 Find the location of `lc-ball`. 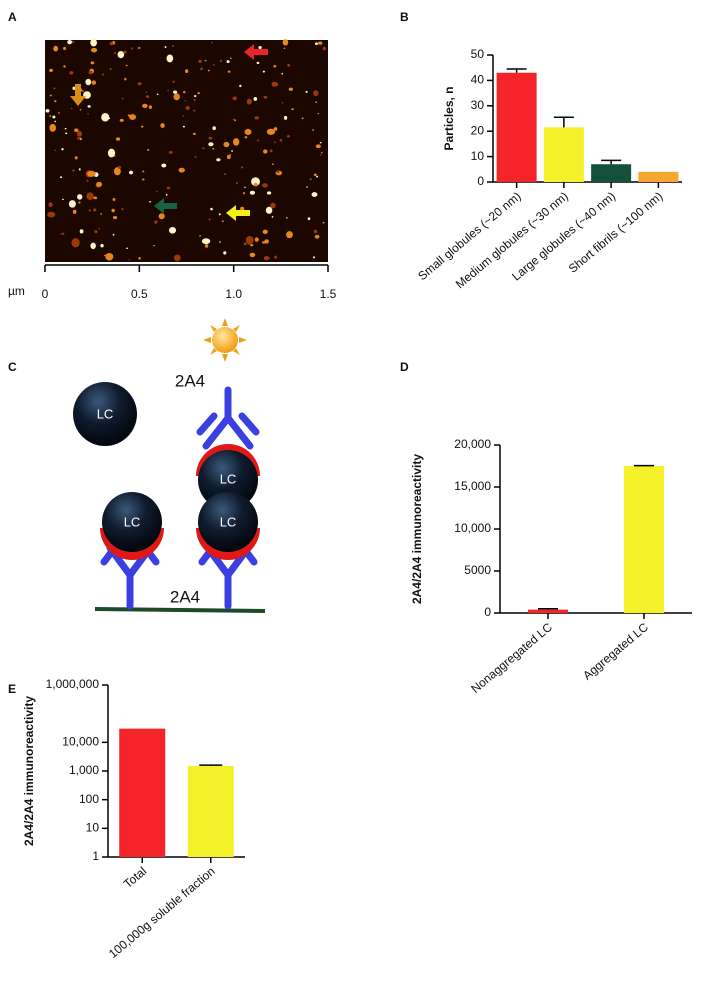

lc-ball is located at coordinates (105, 414).